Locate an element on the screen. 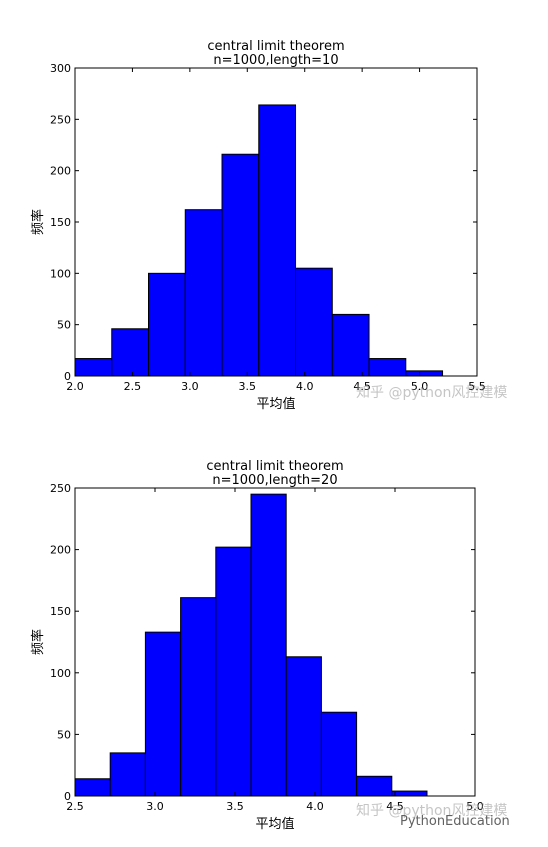 The height and width of the screenshot is (847, 548). x-tick-label: 5.5 is located at coordinates (477, 386).